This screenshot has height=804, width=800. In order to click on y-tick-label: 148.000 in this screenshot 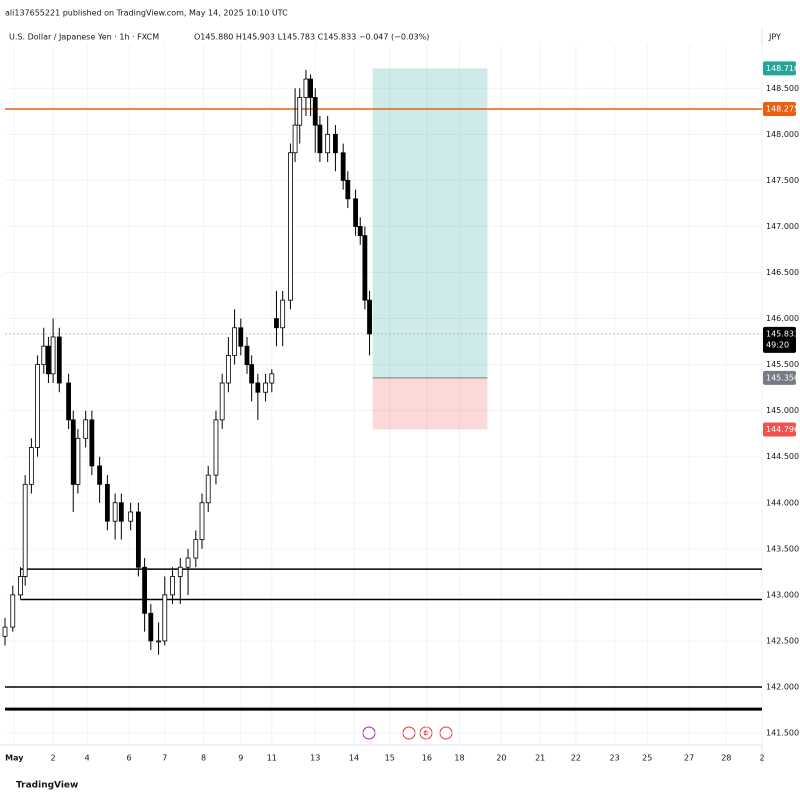, I will do `click(782, 134)`.